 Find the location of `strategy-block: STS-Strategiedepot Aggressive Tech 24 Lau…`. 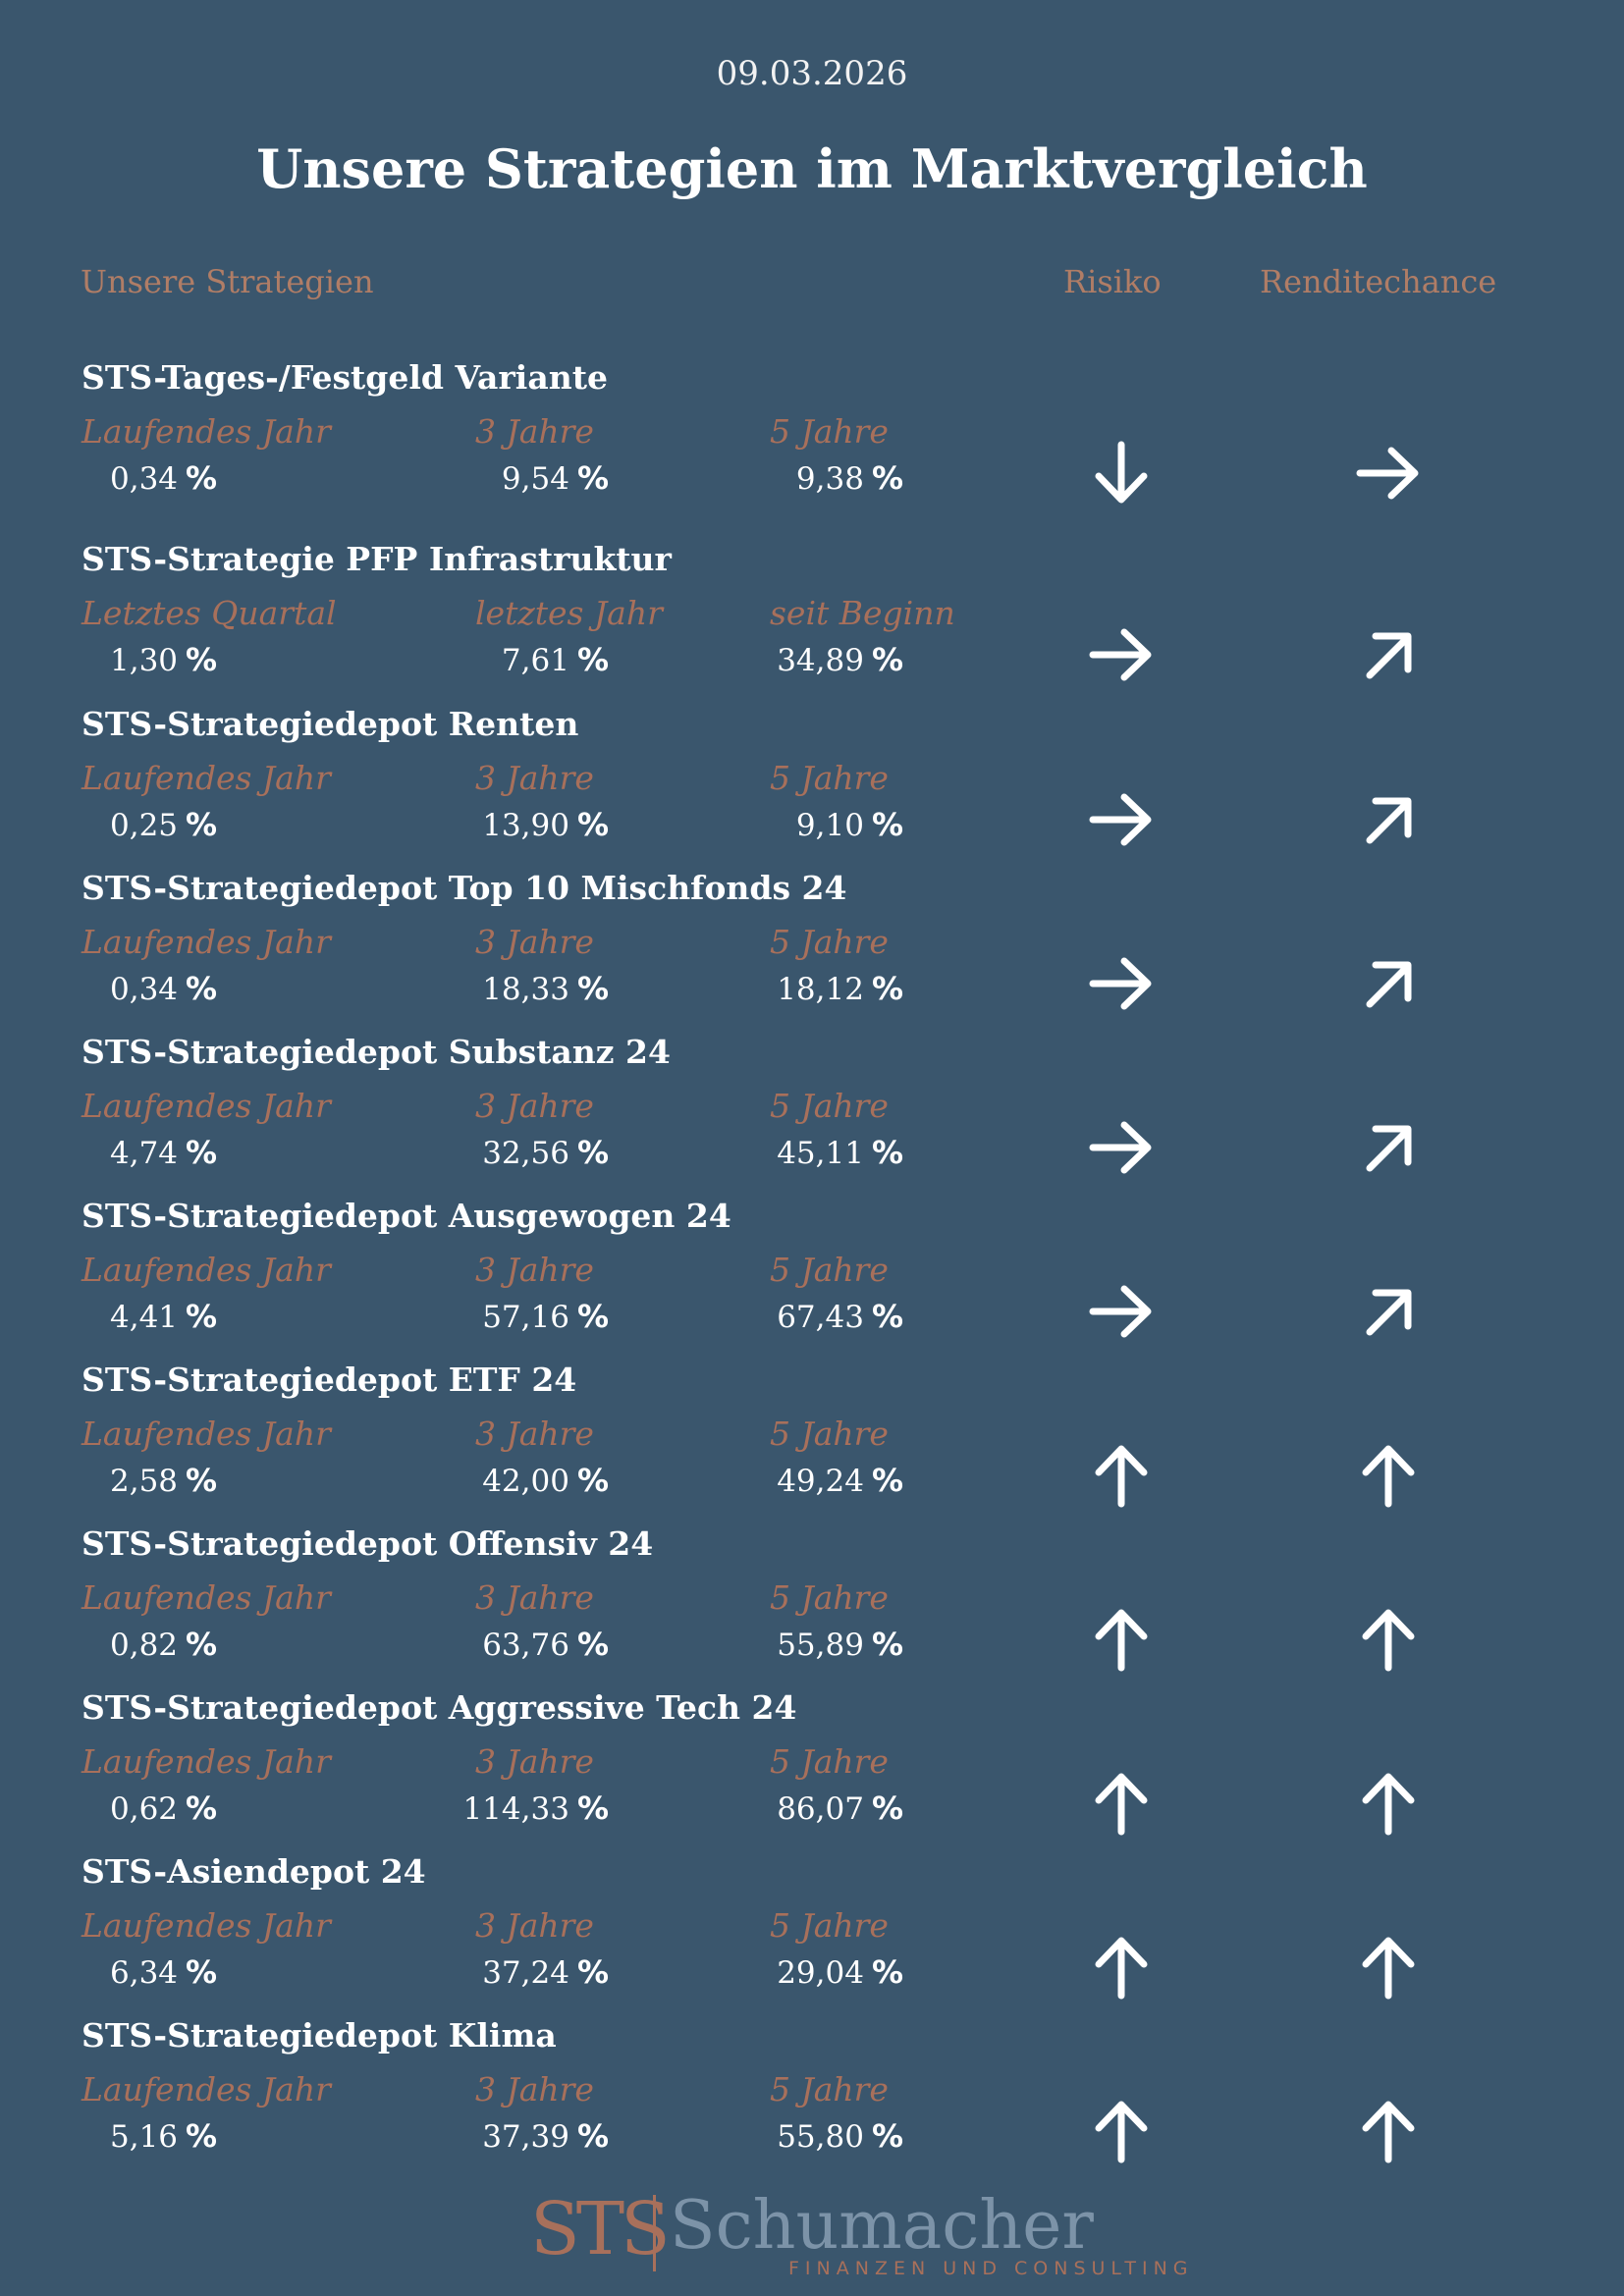

strategy-block: STS-Strategiedepot Aggressive Tech 24 Lau… is located at coordinates (812, 1771).